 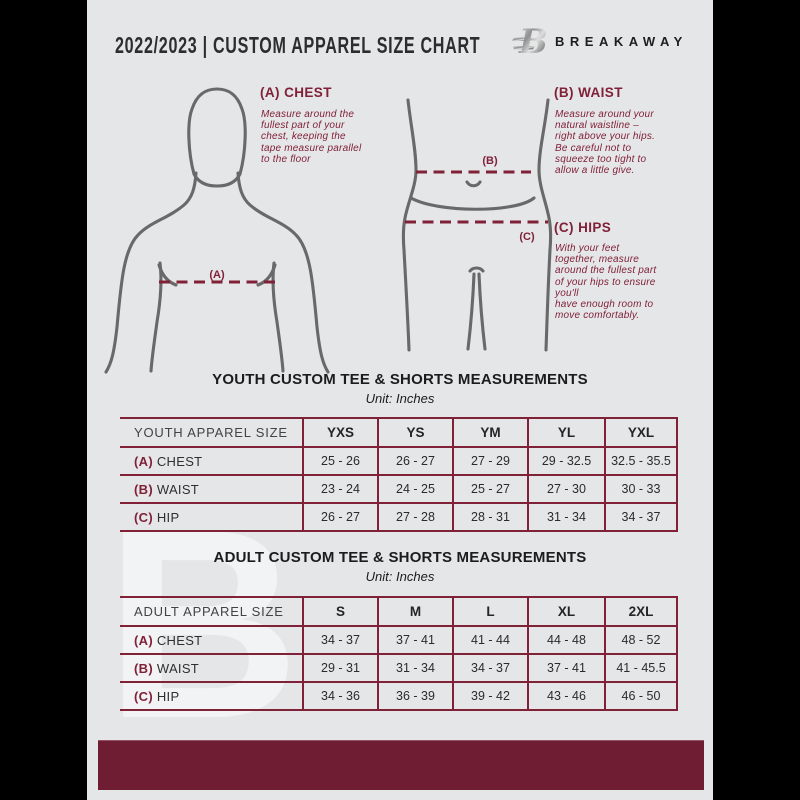 What do you see at coordinates (211, 611) in the screenshot?
I see `apparel-size-column-header: ADULT APPAREL SIZE` at bounding box center [211, 611].